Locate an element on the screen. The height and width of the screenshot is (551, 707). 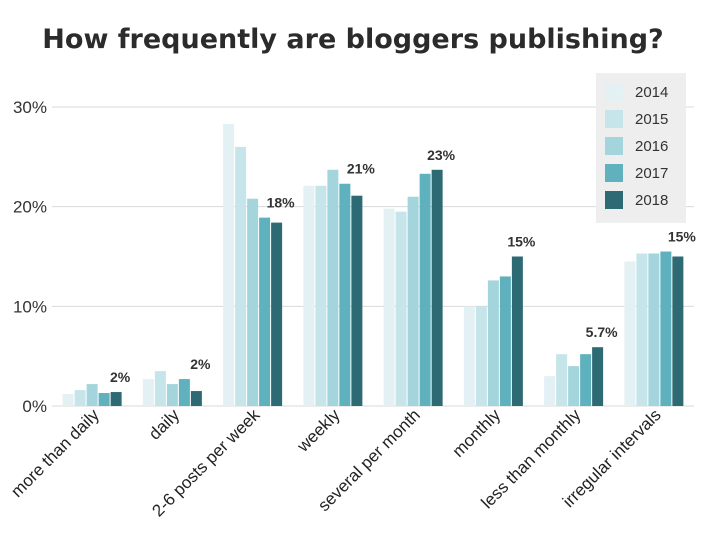
legend-label: 2018 is located at coordinates (651, 200).